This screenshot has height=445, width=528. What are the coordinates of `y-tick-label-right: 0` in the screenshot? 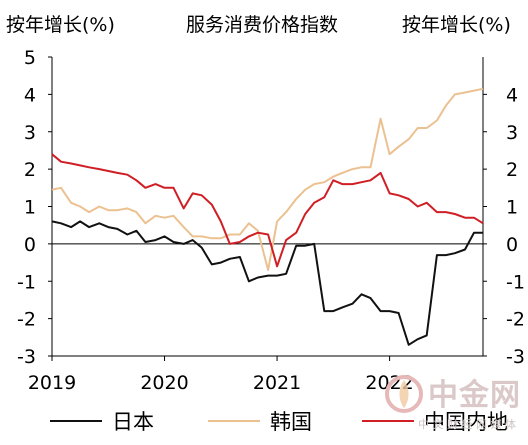 It's located at (512, 245).